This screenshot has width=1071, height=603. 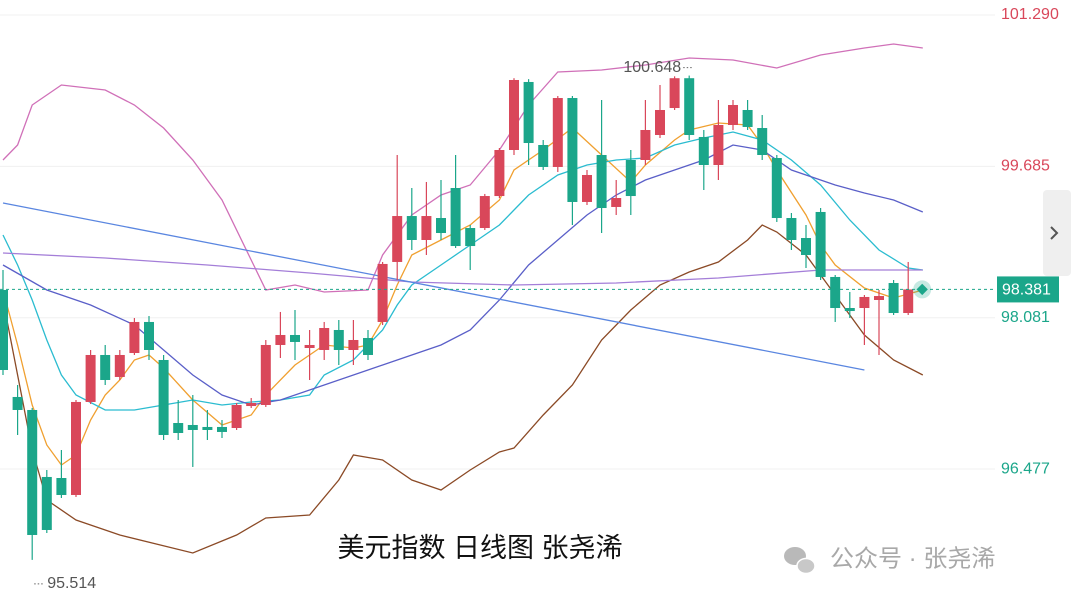 I want to click on y-tick-label: 96.477, so click(x=1025, y=468).